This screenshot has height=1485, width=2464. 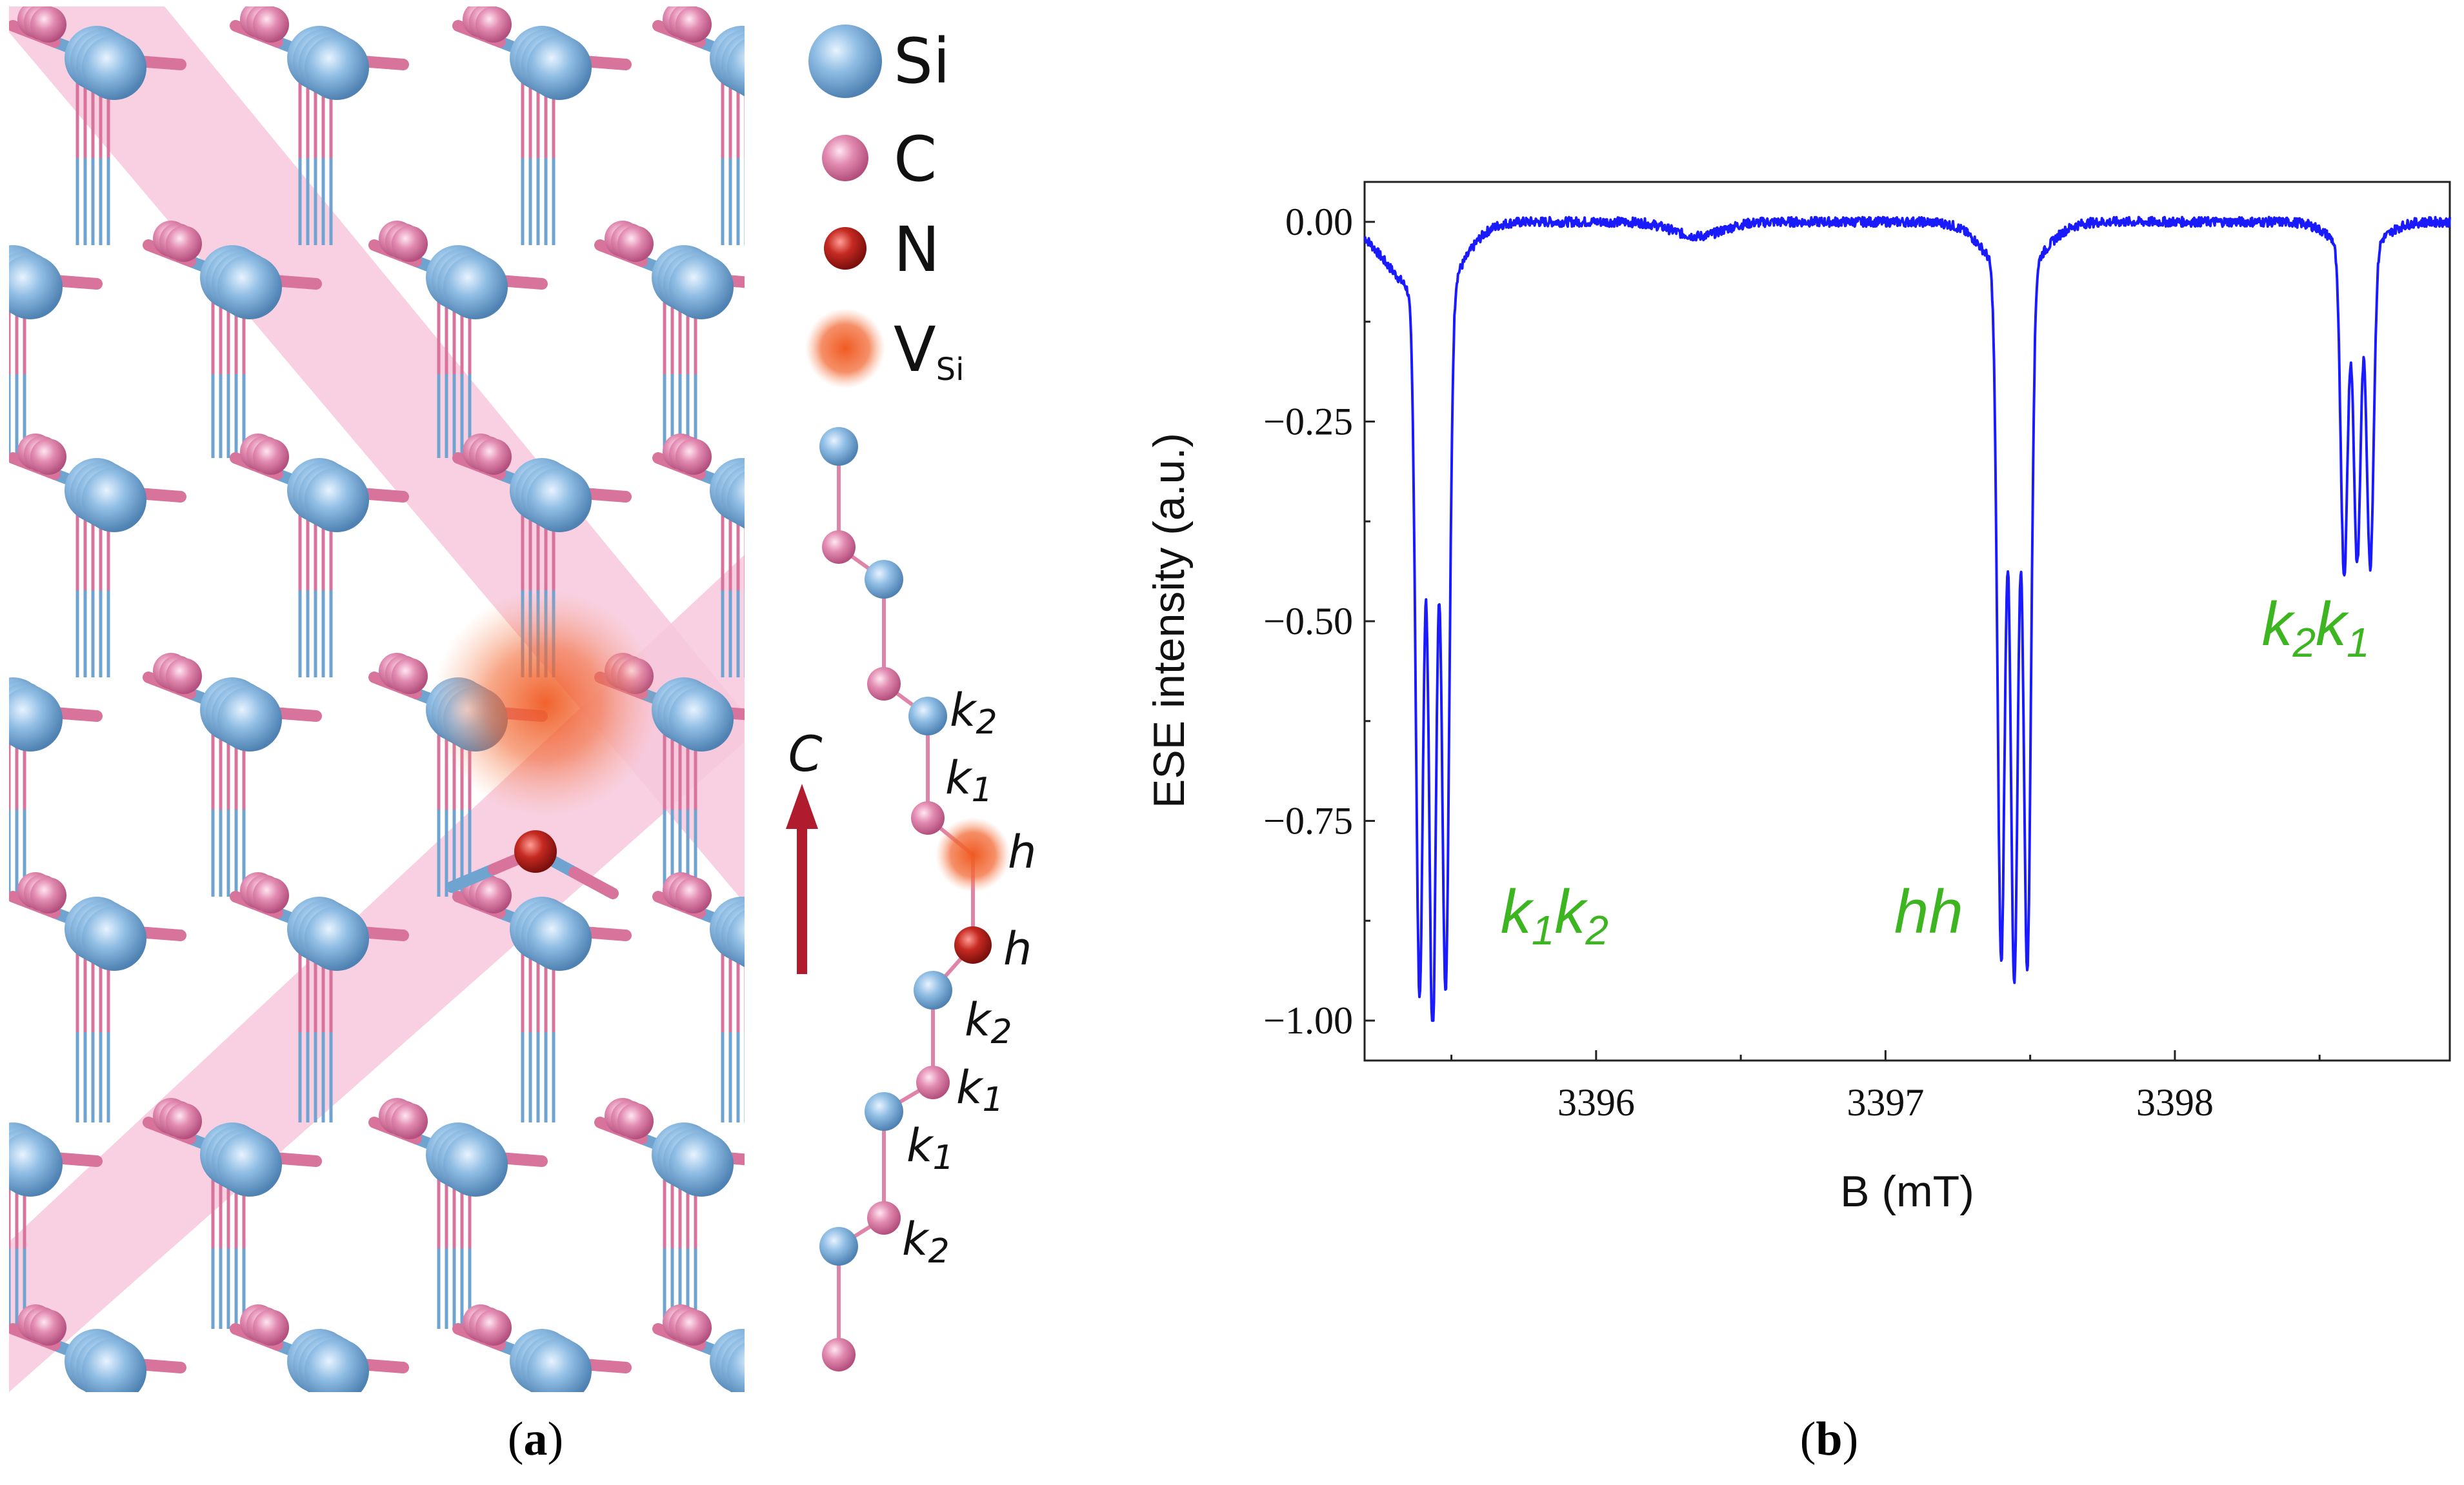 I want to click on legend-c-label: C, so click(x=915, y=159).